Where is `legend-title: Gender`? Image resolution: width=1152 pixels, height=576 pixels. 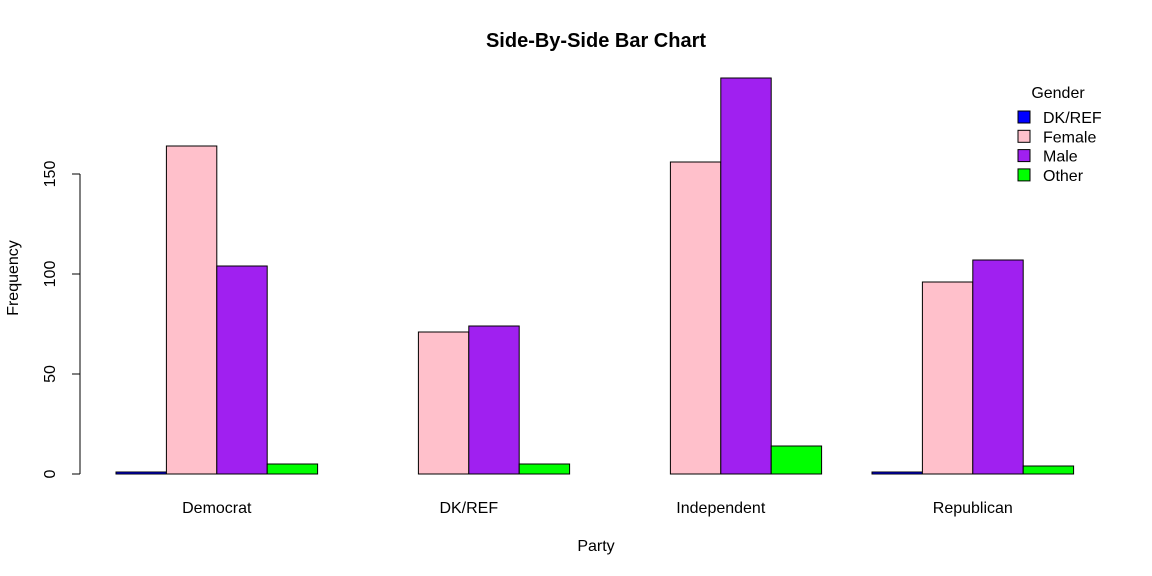
legend-title: Gender is located at coordinates (1058, 93).